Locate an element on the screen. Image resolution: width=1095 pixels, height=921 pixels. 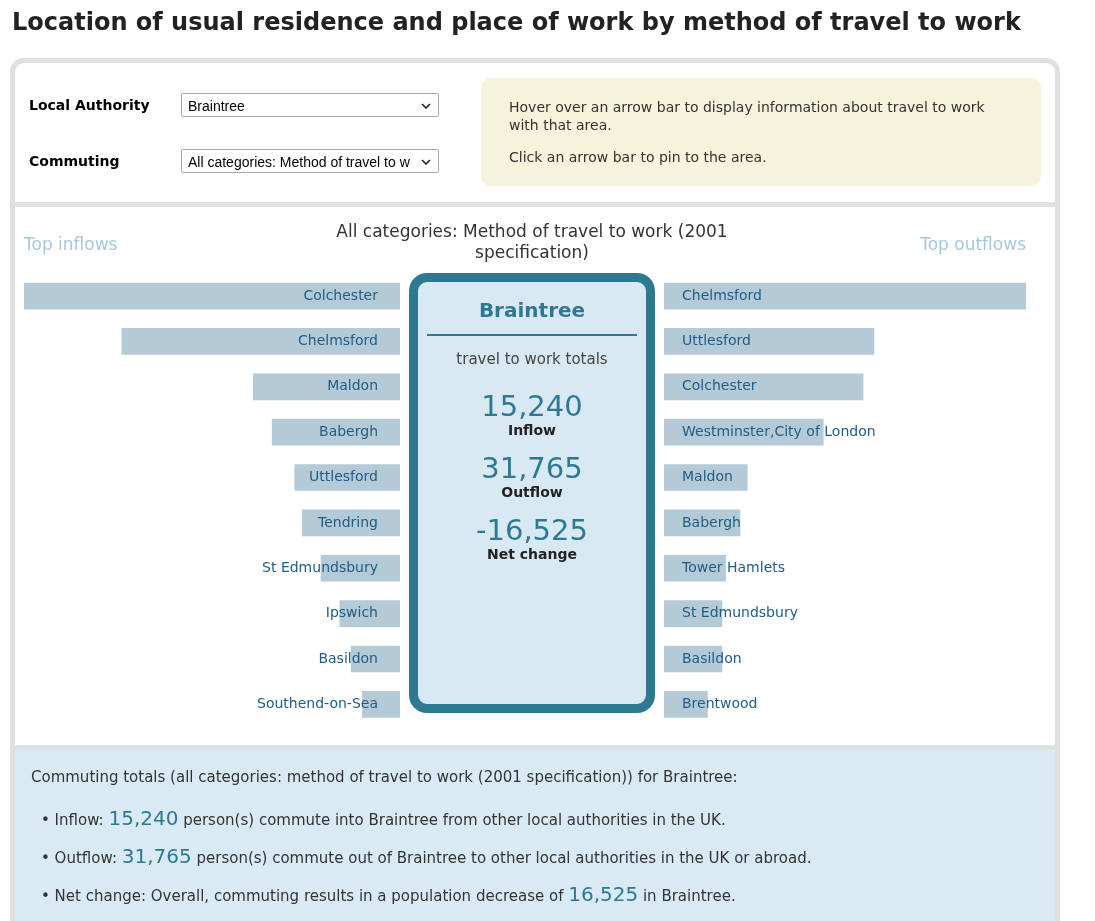
text: • Outflow: 31,765 person(s) commute out of Braintree to other local authorities in the UK or abroad. is located at coordinates (426, 856).